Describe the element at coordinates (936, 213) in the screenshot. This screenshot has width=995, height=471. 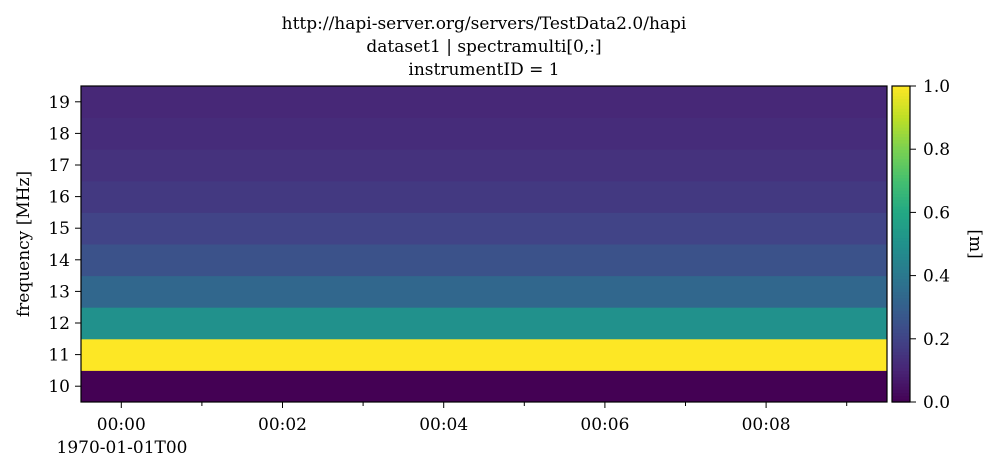
I see `colorbar-tick-label: 0.6` at that location.